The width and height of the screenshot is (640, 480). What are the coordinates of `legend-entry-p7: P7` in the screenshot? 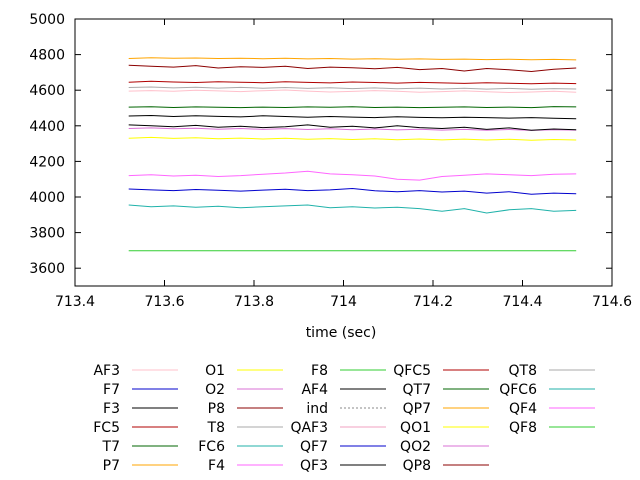 It's located at (140, 466).